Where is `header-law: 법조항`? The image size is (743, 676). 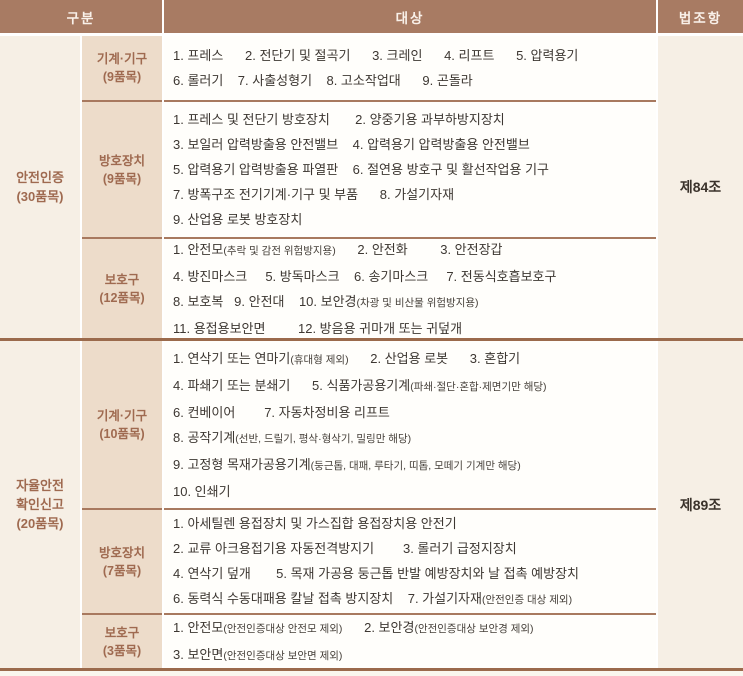 header-law: 법조항 is located at coordinates (700, 16).